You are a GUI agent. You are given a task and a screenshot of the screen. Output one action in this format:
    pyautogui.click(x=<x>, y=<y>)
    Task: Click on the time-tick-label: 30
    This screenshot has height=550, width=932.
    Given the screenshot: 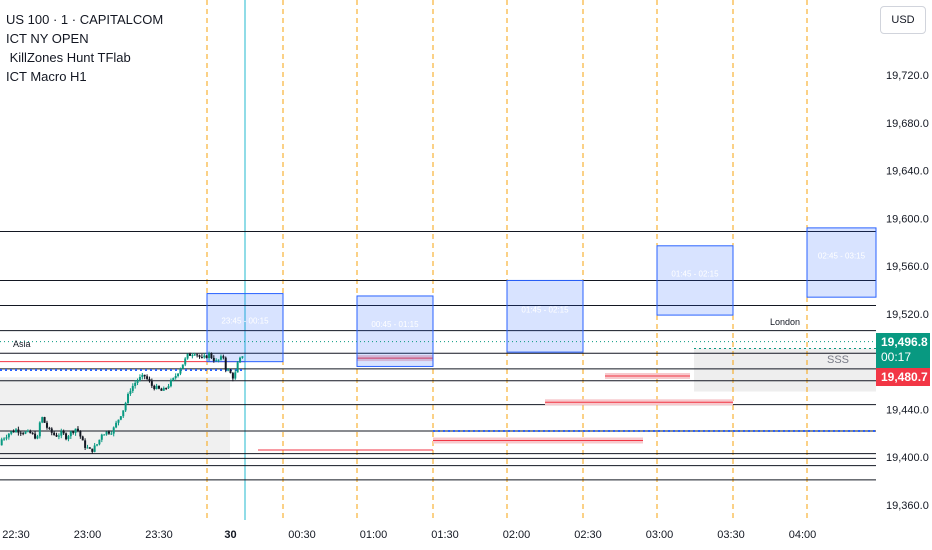 What is the action you would take?
    pyautogui.click(x=230, y=535)
    